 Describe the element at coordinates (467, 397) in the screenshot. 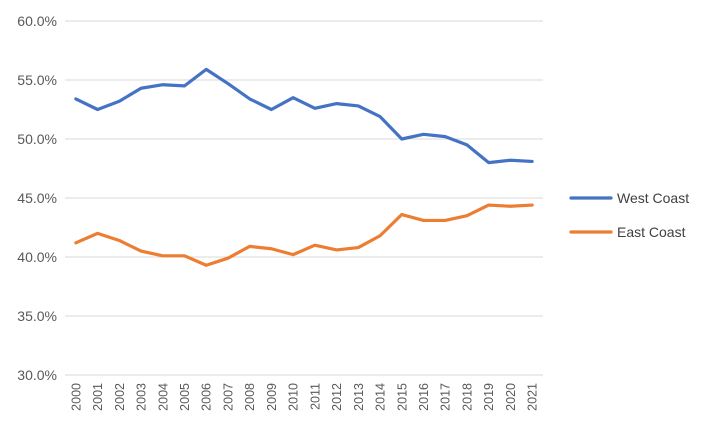

I see `x-tick-label: 2018` at that location.